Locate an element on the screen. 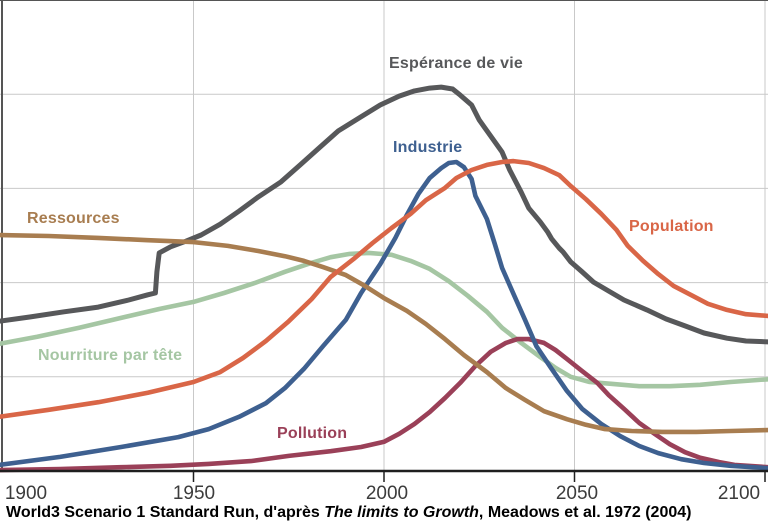 This screenshot has height=528, width=768. series-label-industrie: Industrie is located at coordinates (428, 147).